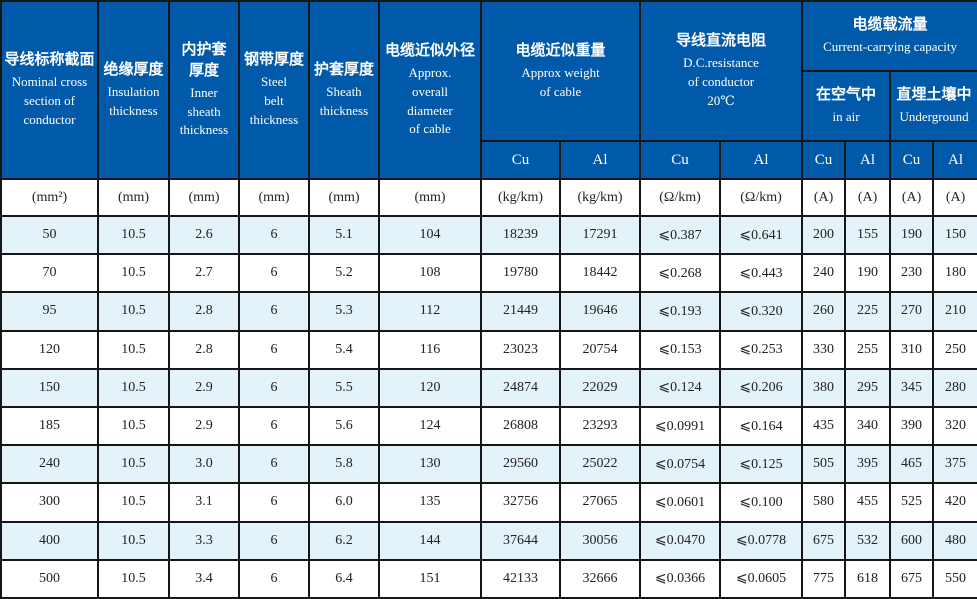  What do you see at coordinates (204, 273) in the screenshot?
I see `table-cell: 2.7` at bounding box center [204, 273].